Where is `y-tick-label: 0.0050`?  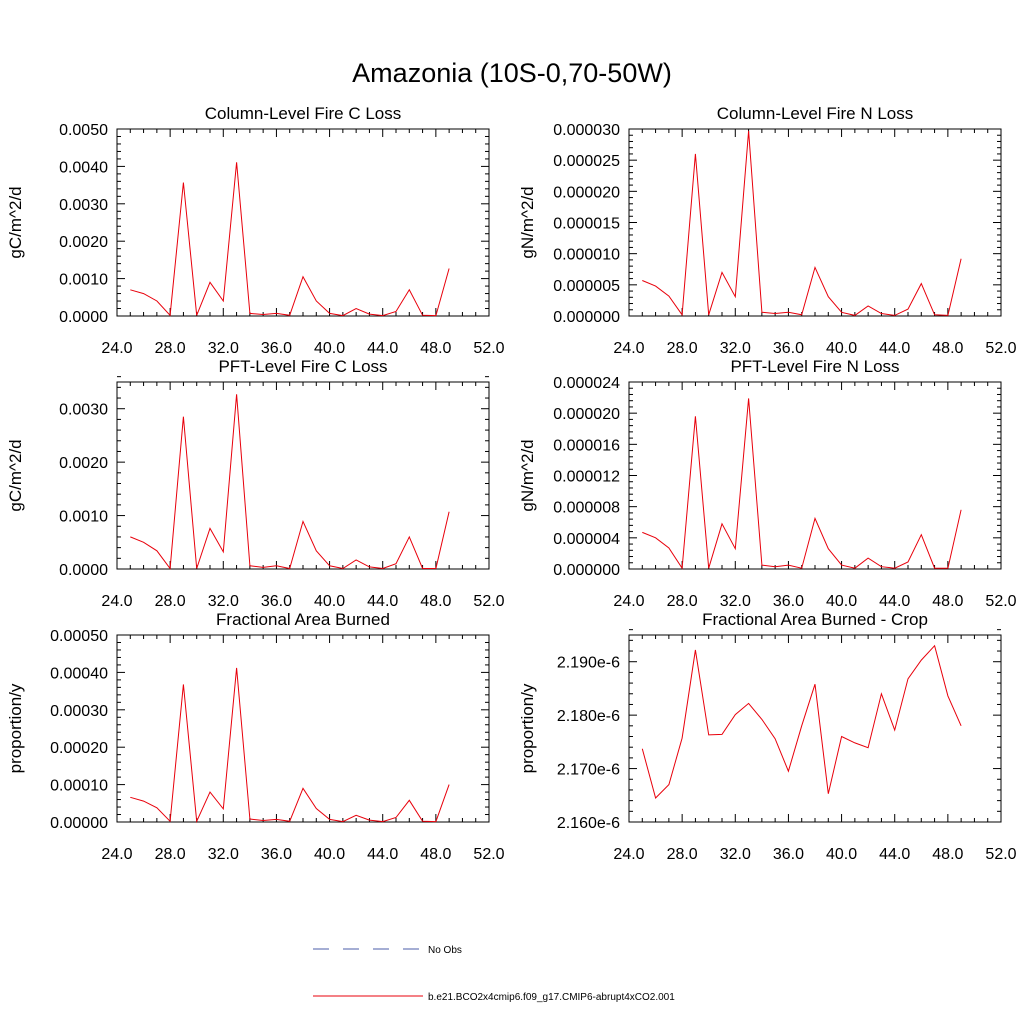 y-tick-label: 0.0050 is located at coordinates (83, 130).